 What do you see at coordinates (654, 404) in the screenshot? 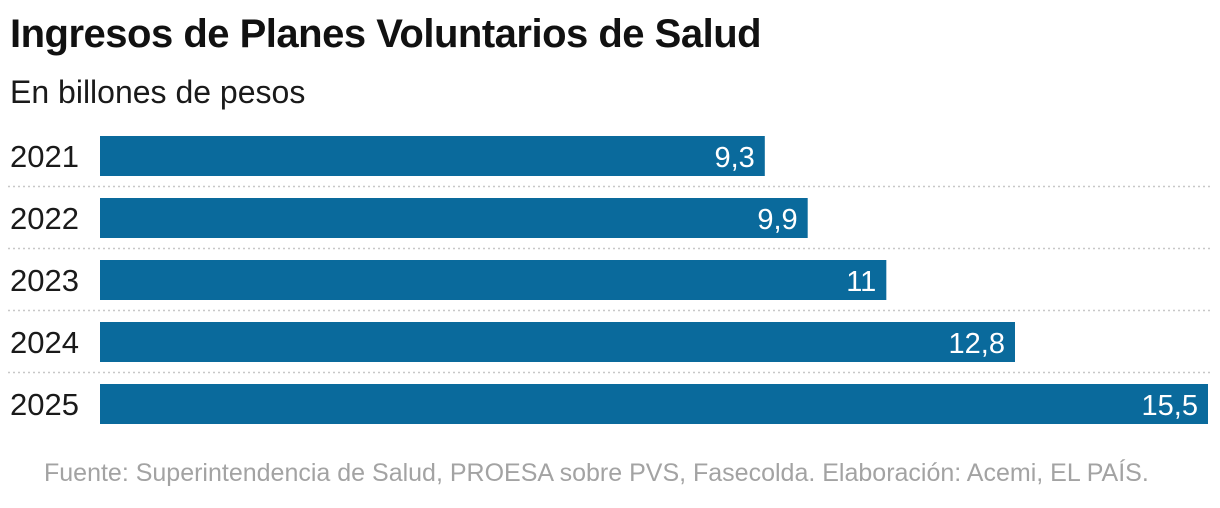
I see `bar-2025` at bounding box center [654, 404].